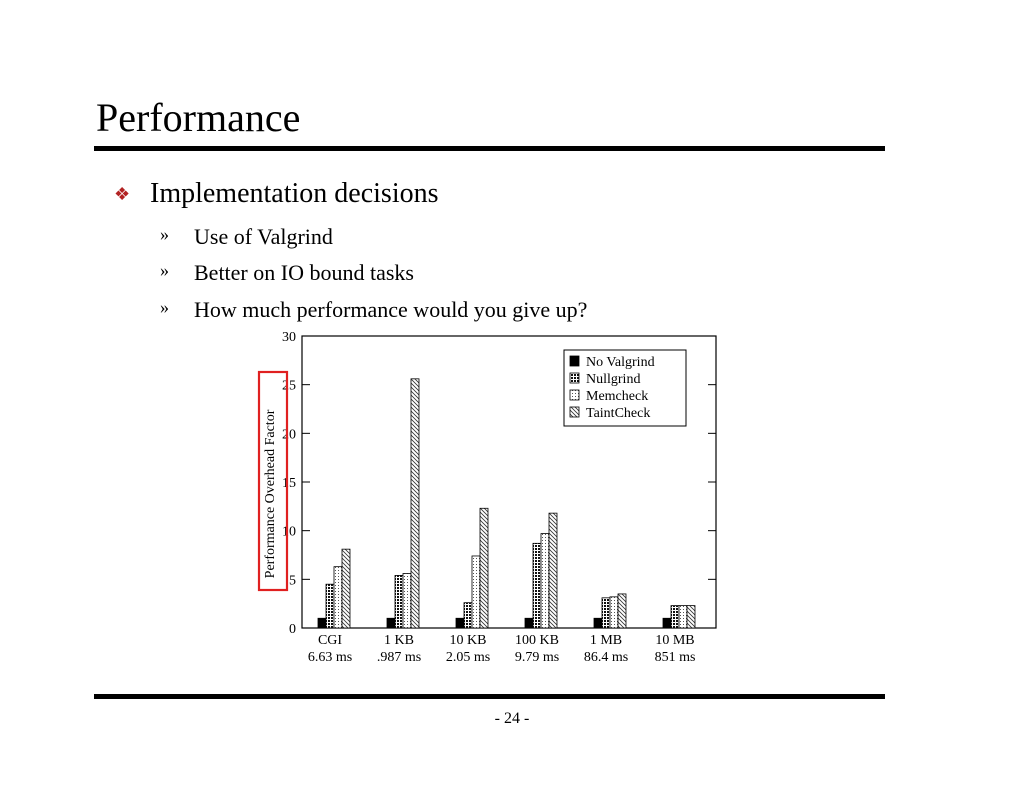 Image resolution: width=1024 pixels, height=791 pixels. Describe the element at coordinates (270, 493) in the screenshot. I see `y-axis-label: Performance Overhead Factor` at that location.